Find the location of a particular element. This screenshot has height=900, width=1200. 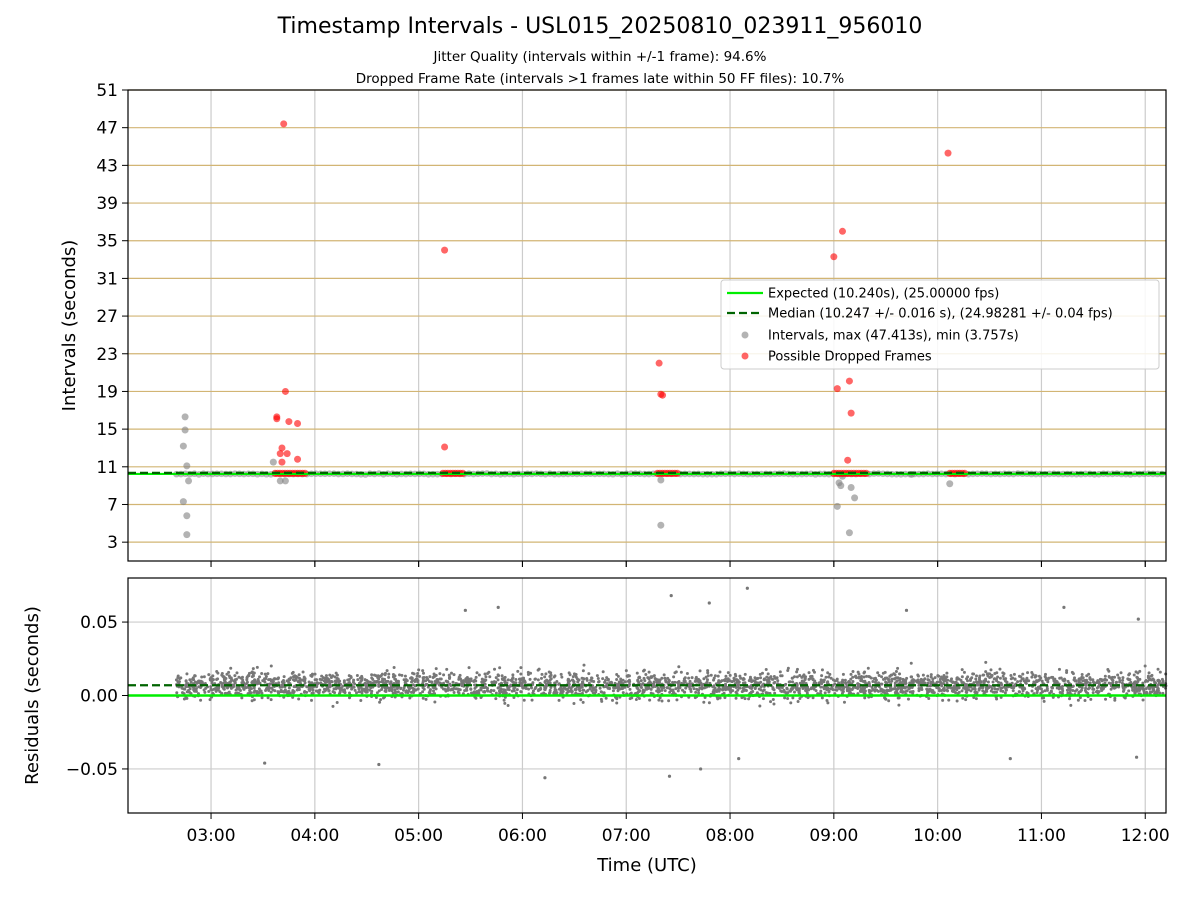

y-tick-label: 23 is located at coordinates (107, 355).